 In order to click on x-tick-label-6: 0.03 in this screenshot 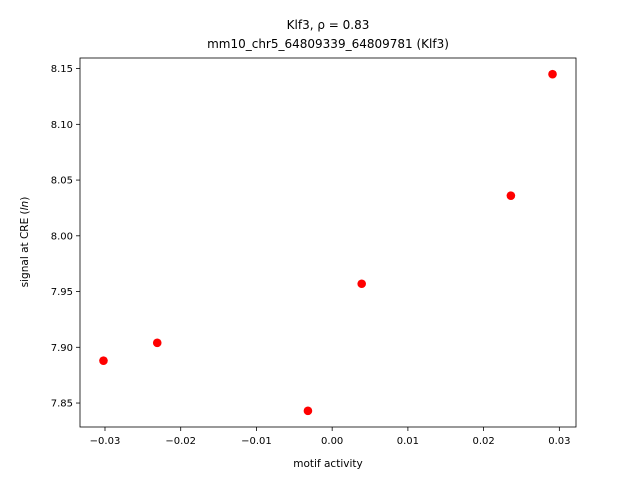, I will do `click(559, 441)`.